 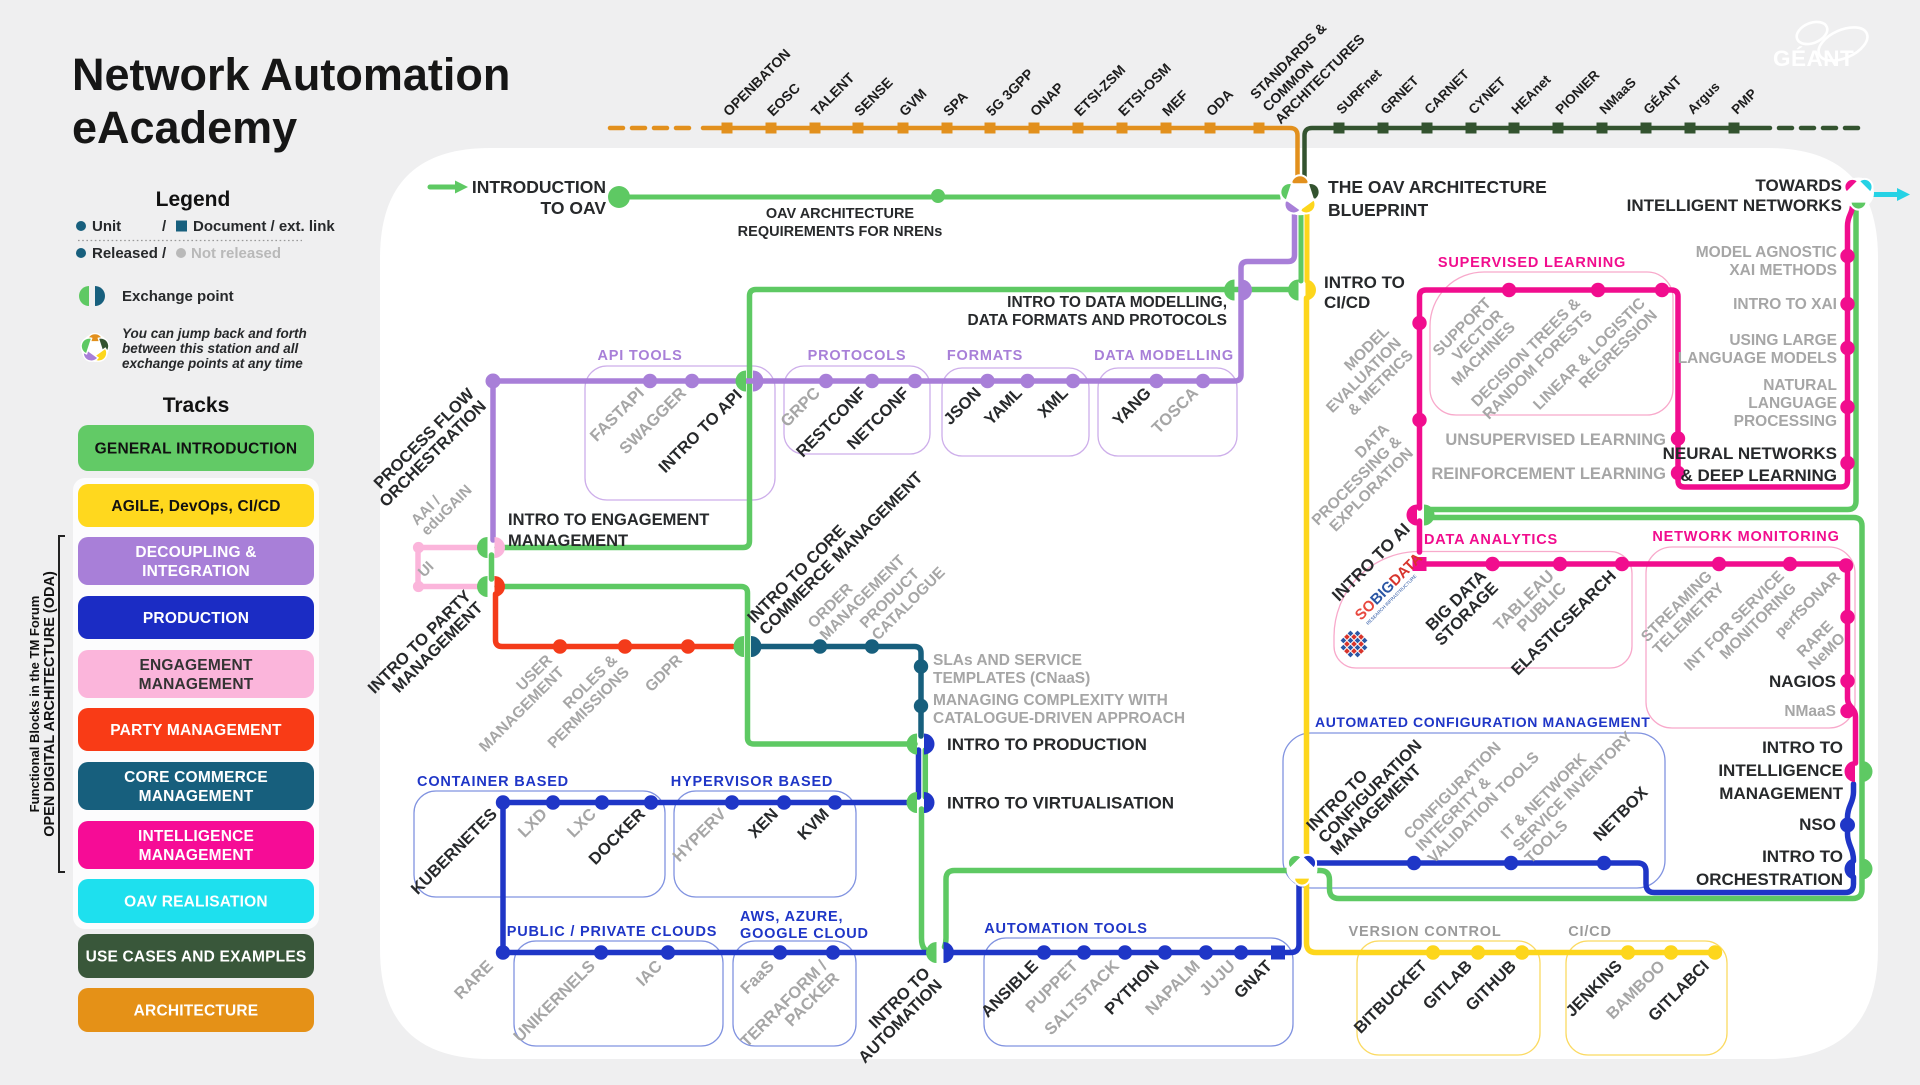 What do you see at coordinates (608, 520) in the screenshot?
I see `svg-text: INTRO TO ENGAGEMENT` at bounding box center [608, 520].